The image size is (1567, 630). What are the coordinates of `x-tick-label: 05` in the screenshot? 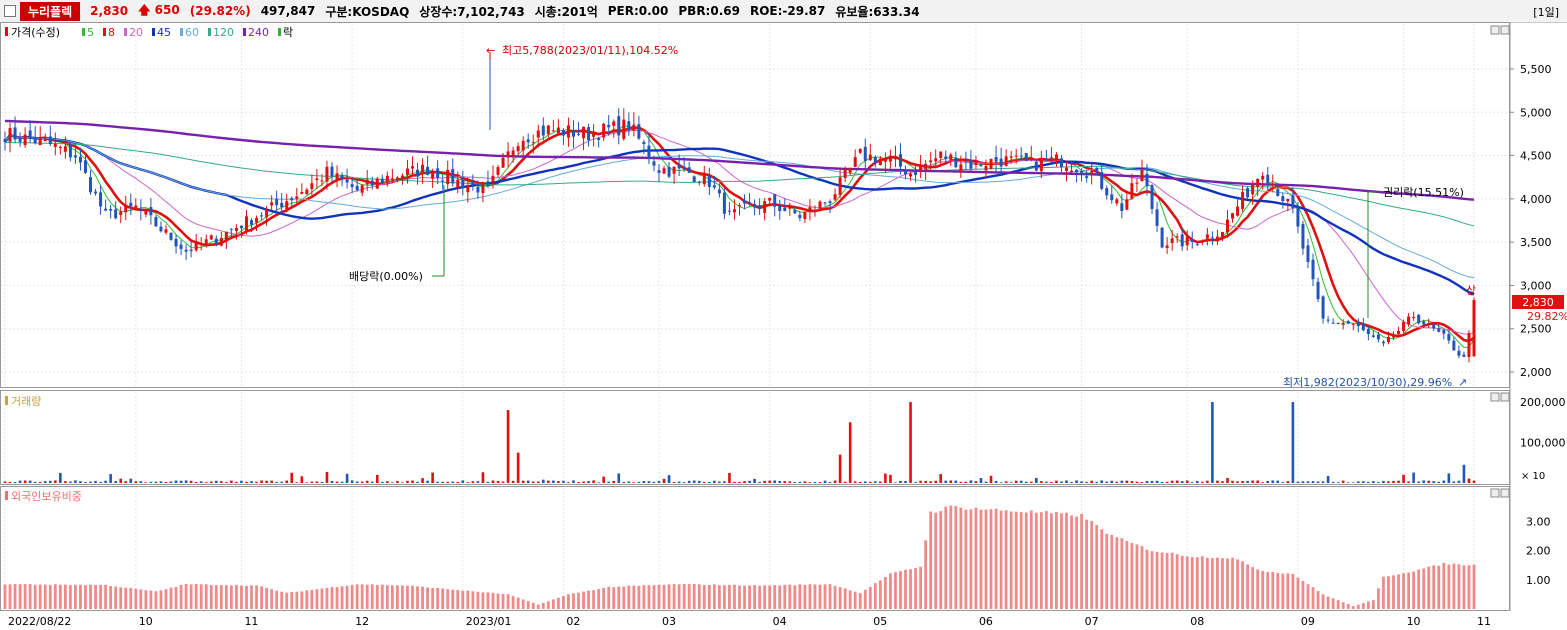 It's located at (880, 621).